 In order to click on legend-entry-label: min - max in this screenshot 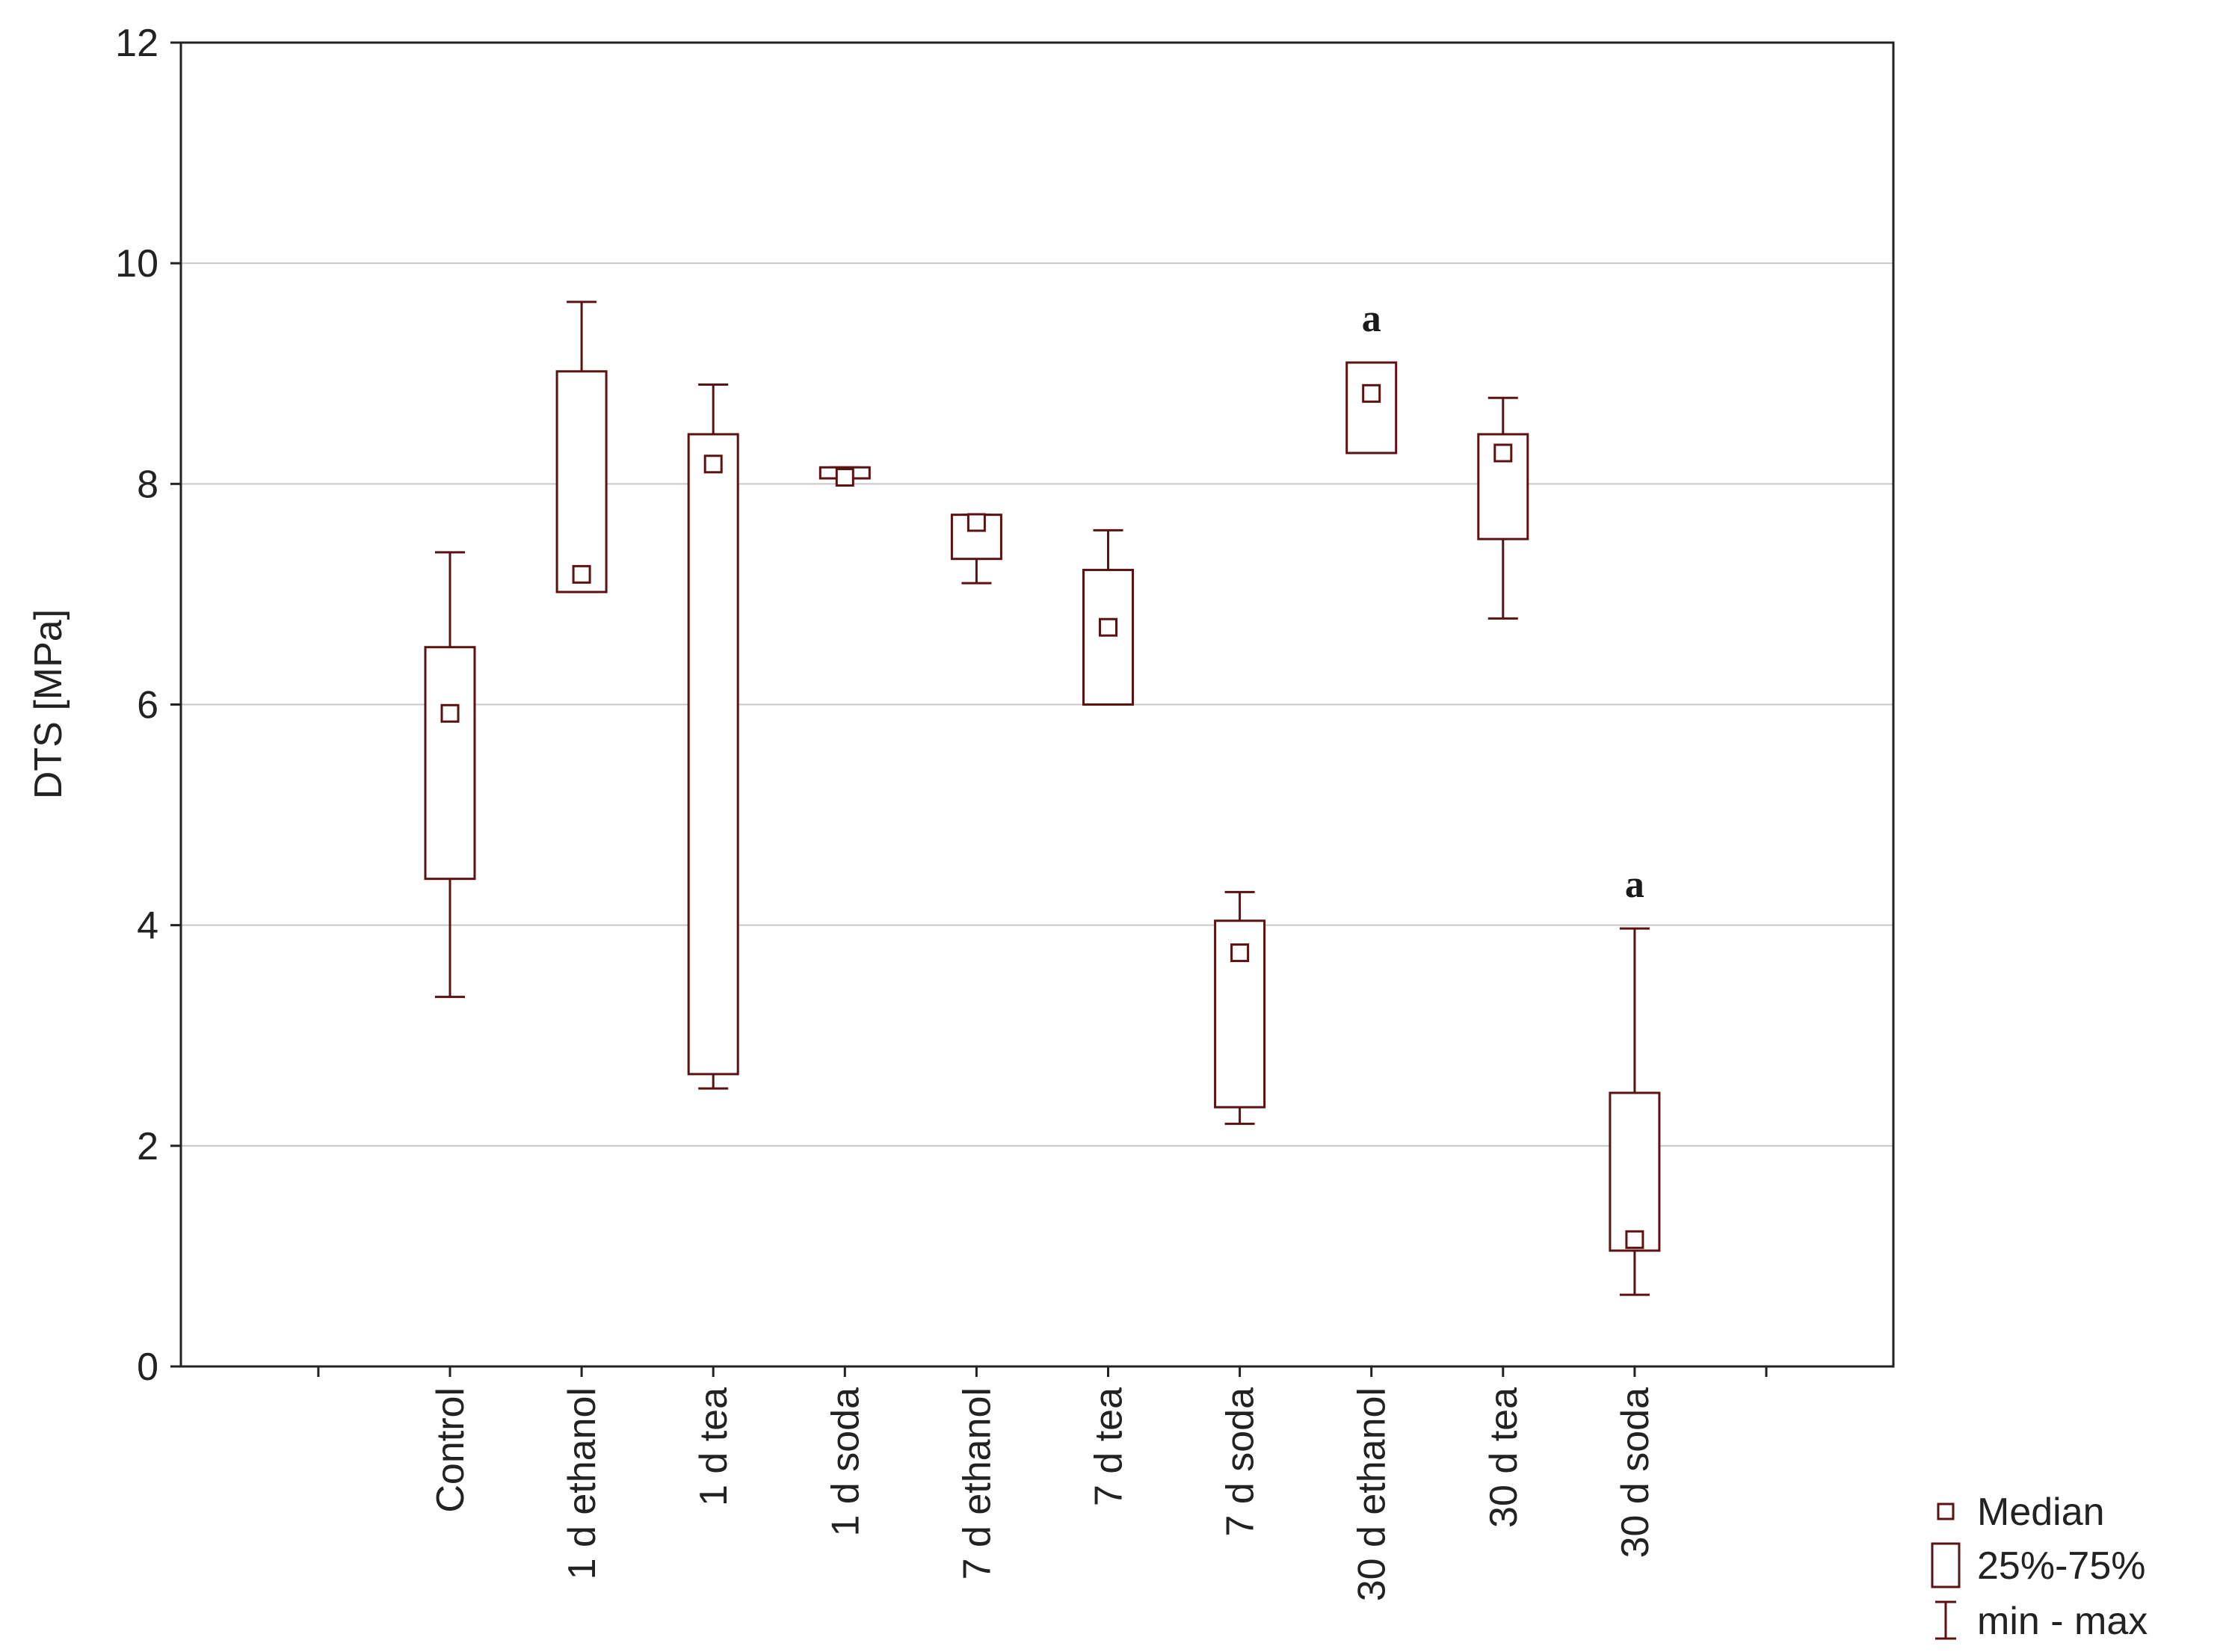, I will do `click(2062, 1621)`.